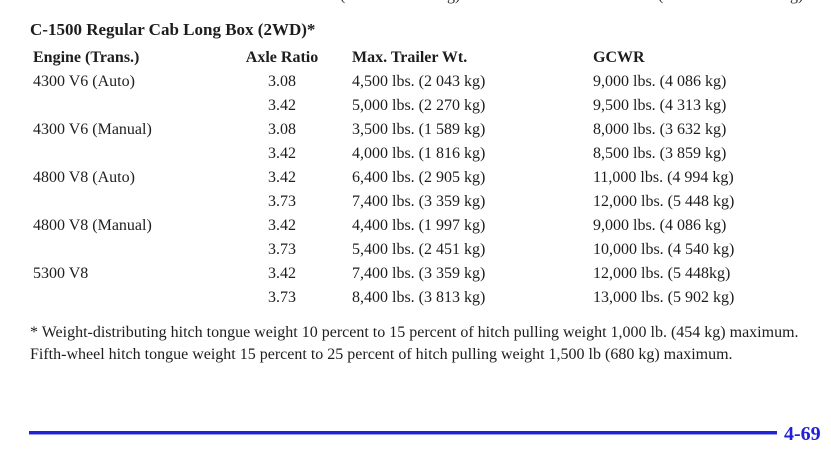  What do you see at coordinates (84, 177) in the screenshot?
I see `cell-engine: 4800 V8 (Auto)` at bounding box center [84, 177].